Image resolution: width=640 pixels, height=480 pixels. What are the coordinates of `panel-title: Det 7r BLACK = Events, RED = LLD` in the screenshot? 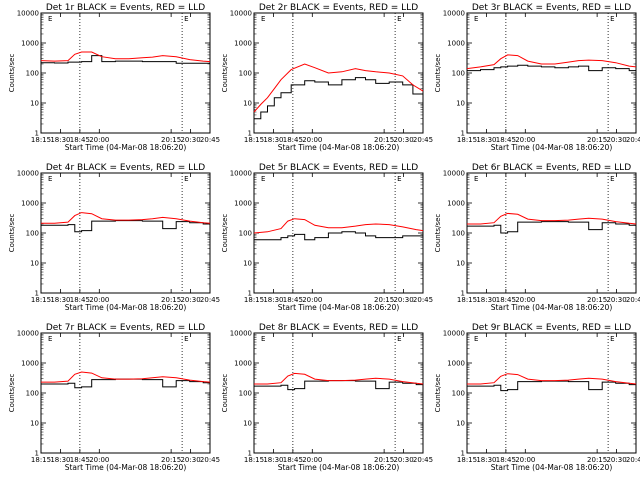 It's located at (125, 328).